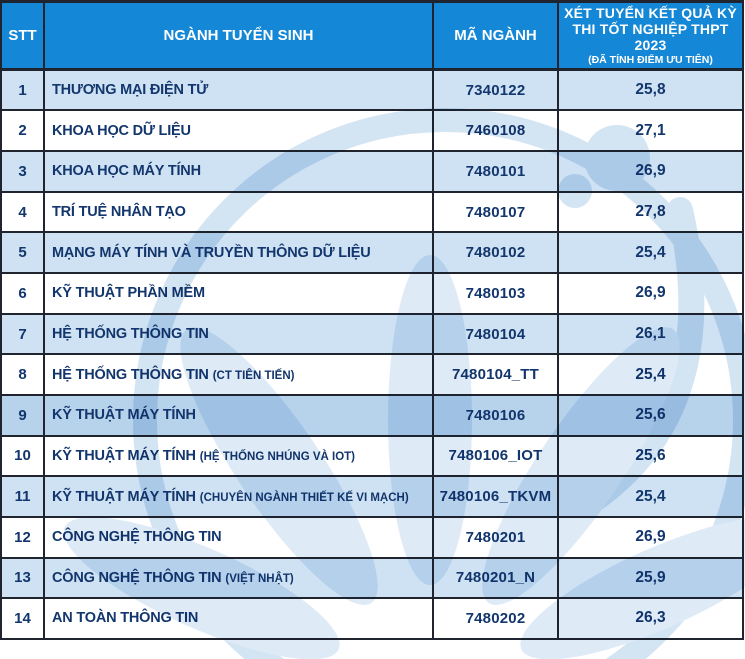 The image size is (745, 659). I want to click on row-major-name: KỸ THUẬT MÁY TÍNH (HỆ THỐNG NHÚNG VÀ IOT), so click(238, 456).